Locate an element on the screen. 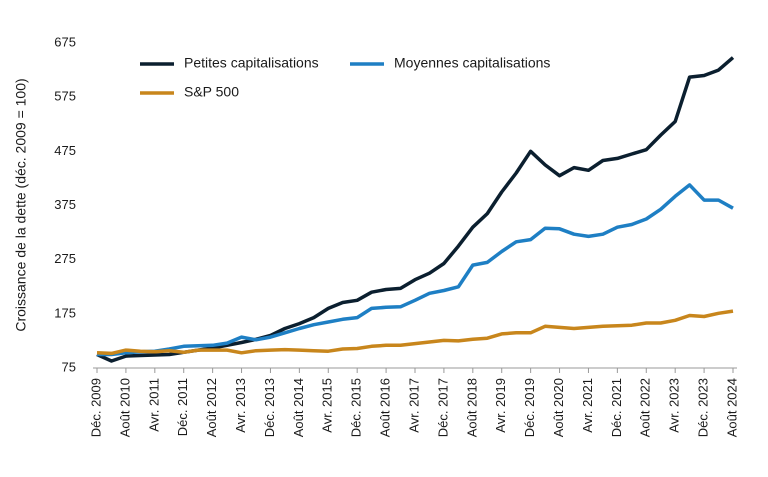  x-tick-label: Déc. 2023 is located at coordinates (703, 407).